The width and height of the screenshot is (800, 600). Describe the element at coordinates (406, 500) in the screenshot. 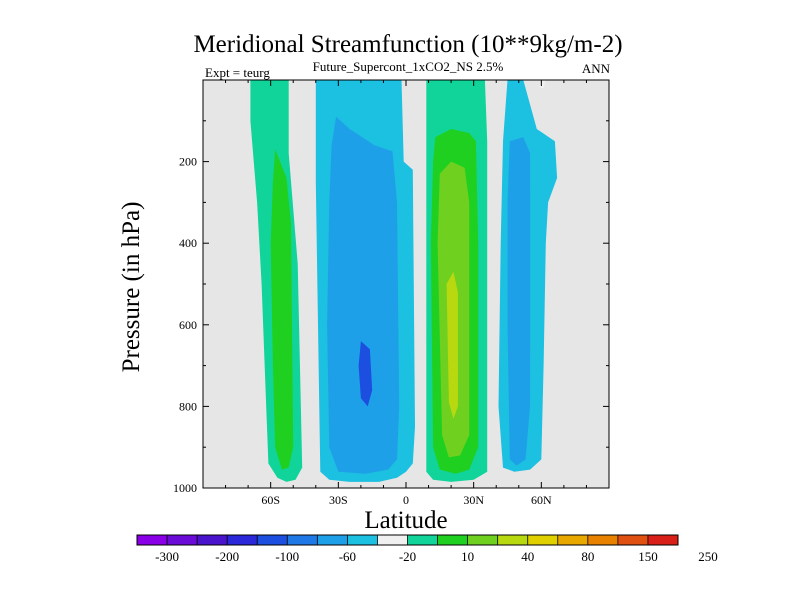

I see `x-tick-label: 0` at that location.